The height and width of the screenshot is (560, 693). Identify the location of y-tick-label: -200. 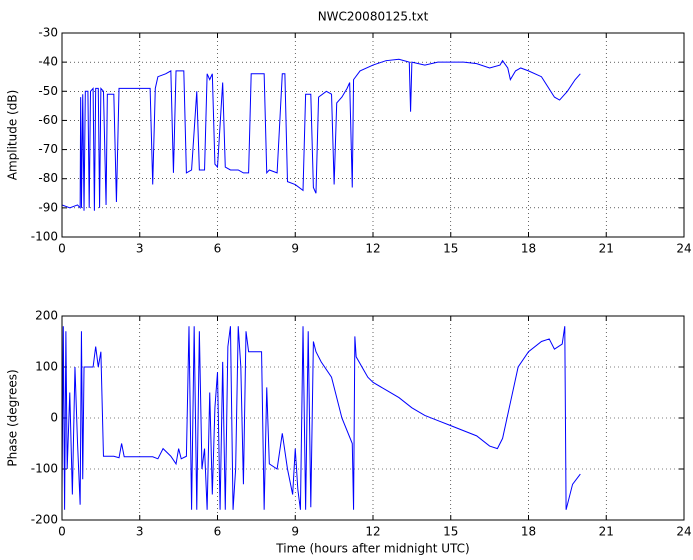
(44, 520).